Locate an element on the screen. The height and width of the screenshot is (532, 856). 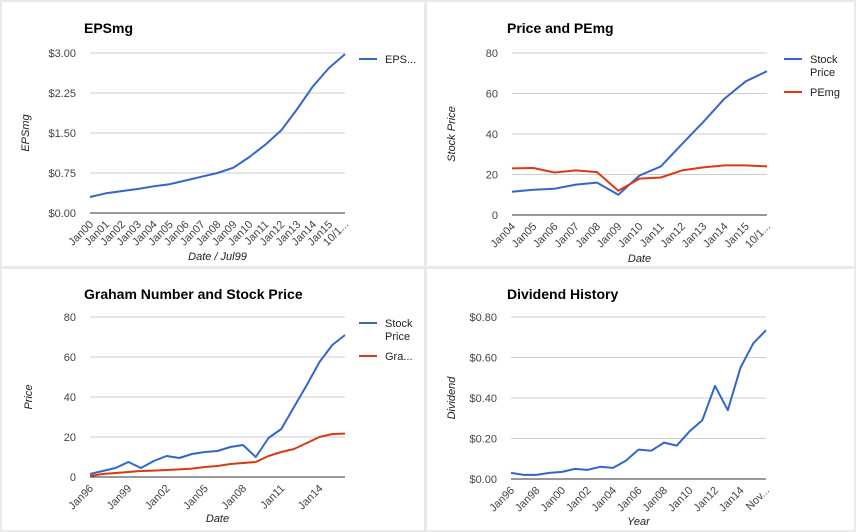
x-tick-label: Jan00 is located at coordinates (553, 500).